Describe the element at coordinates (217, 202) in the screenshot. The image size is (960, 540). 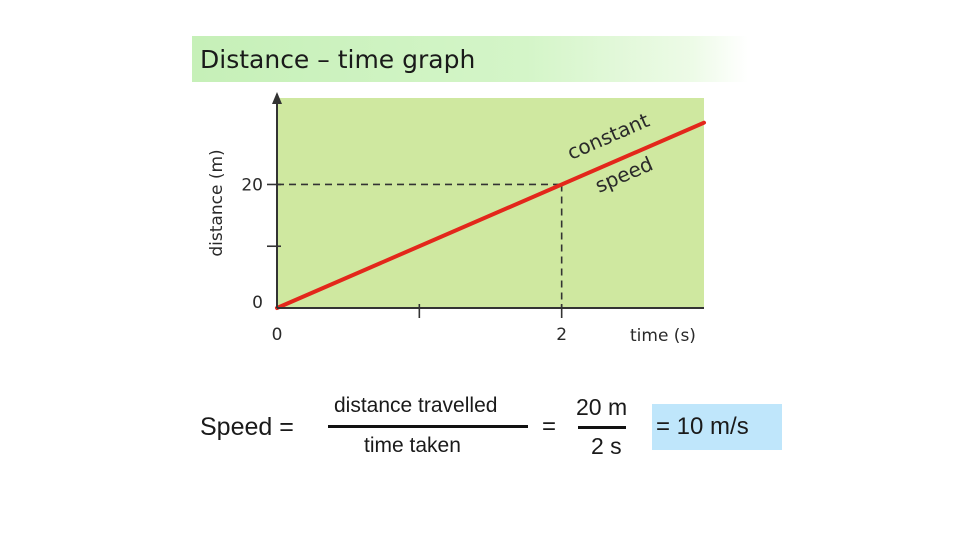
I see `y-axis-label: distance (m)` at that location.